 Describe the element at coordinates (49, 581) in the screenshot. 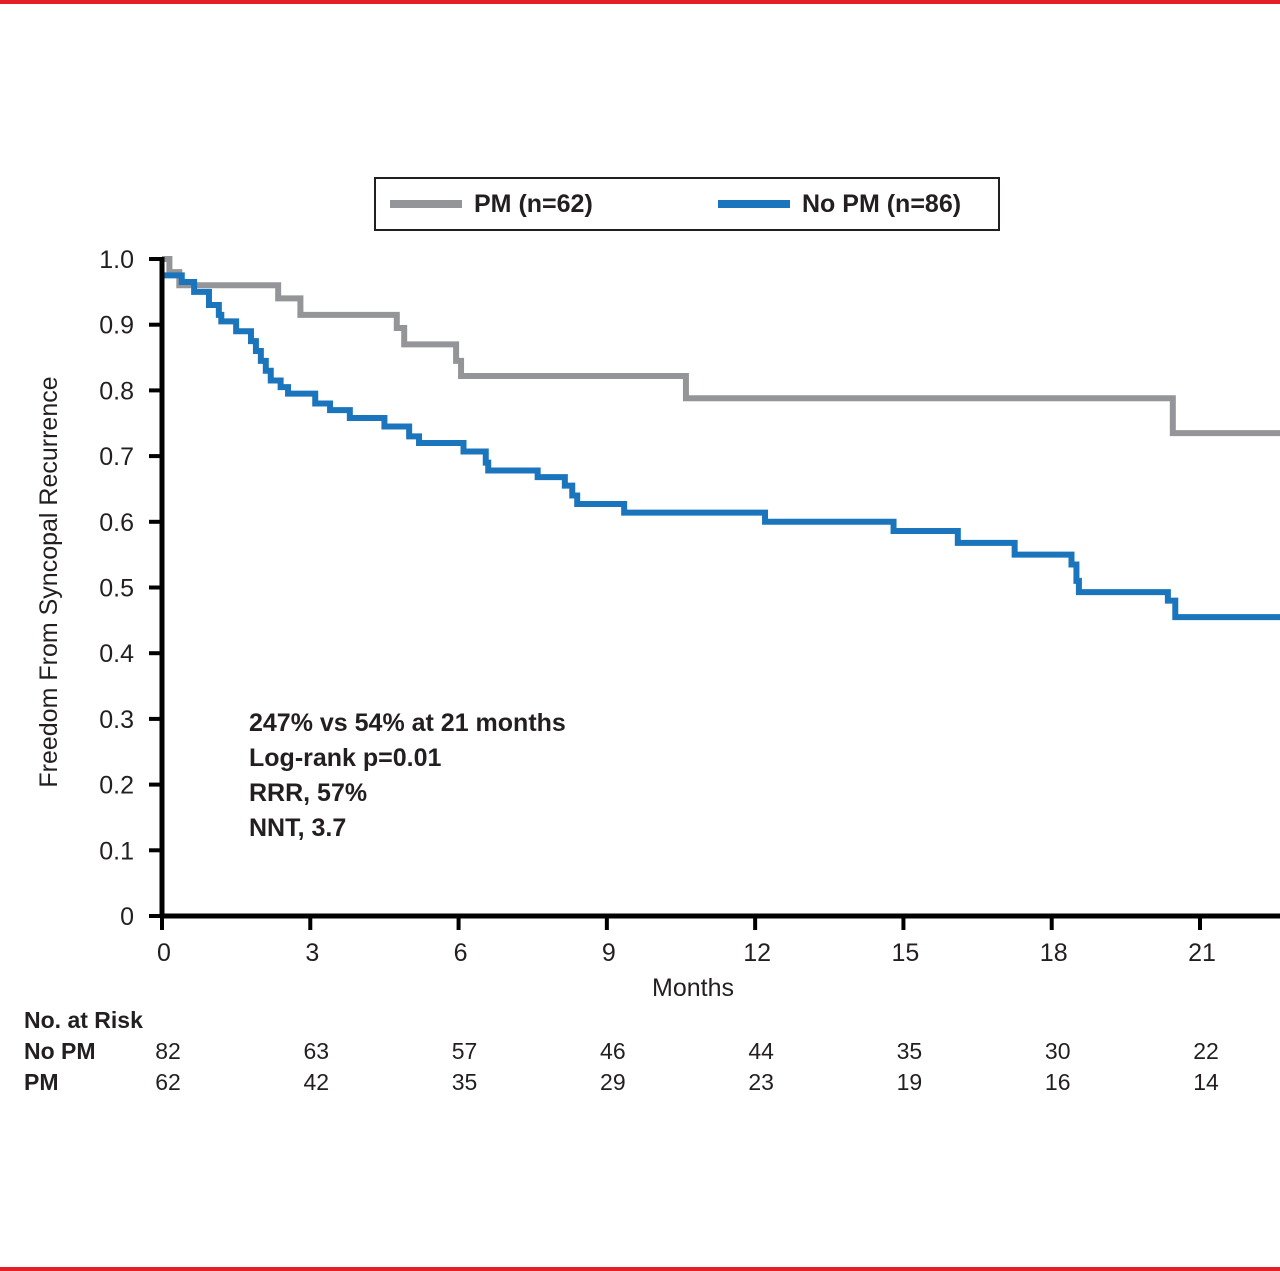

I see `y-axis-label: Freedom From Syncopal Recurrence` at that location.